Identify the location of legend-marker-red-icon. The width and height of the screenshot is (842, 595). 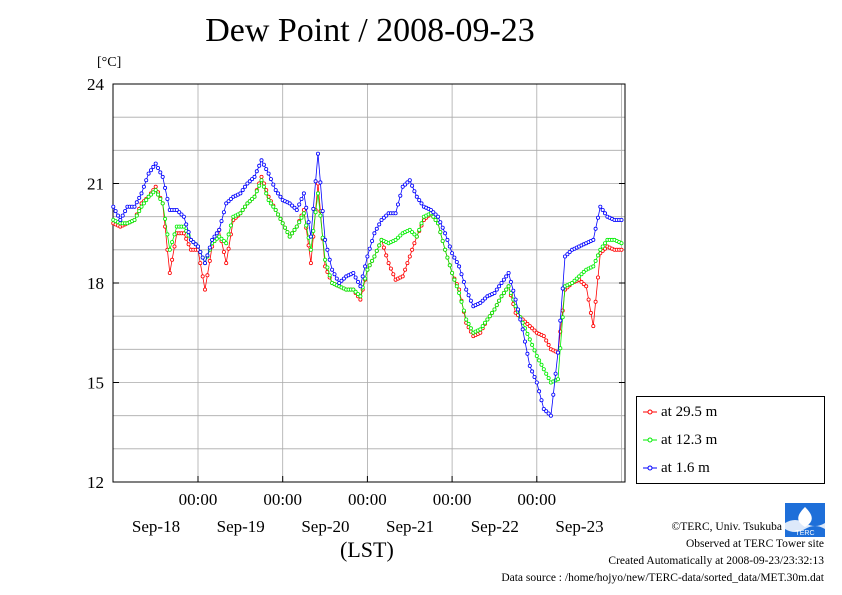
(650, 412).